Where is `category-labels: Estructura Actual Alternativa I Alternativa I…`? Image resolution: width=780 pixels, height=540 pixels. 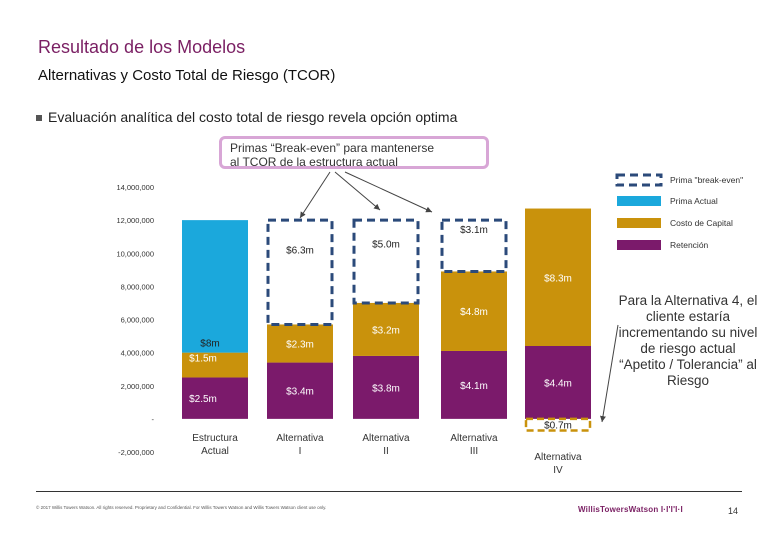
category-labels: Estructura Actual Alternativa I Alternativa I… is located at coordinates (387, 454).